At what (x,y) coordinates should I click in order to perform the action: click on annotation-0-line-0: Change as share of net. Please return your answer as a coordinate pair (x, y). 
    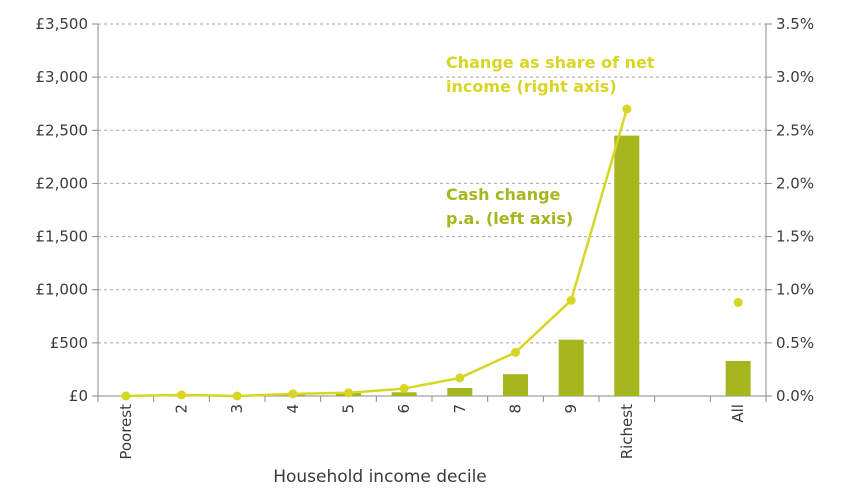
    Looking at the image, I should click on (550, 62).